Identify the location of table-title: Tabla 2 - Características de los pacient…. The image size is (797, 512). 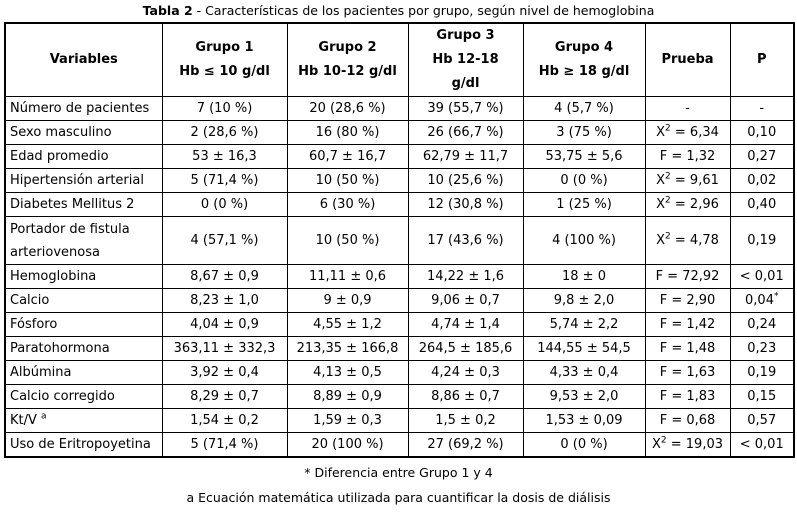
(398, 11).